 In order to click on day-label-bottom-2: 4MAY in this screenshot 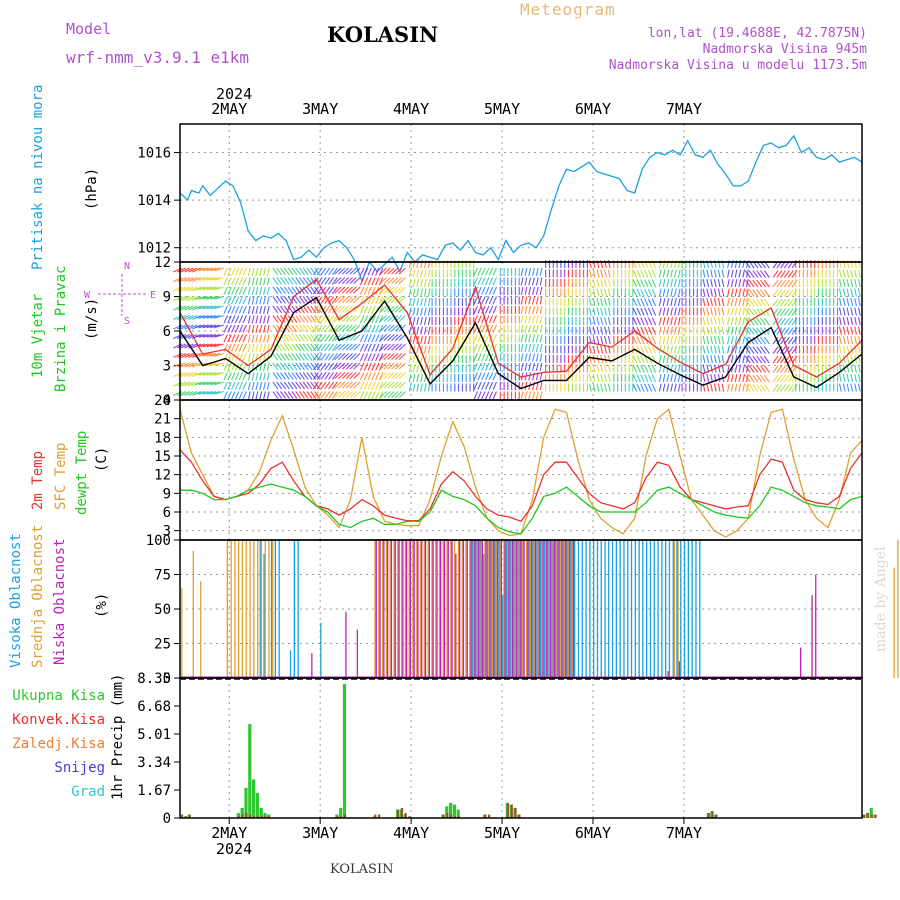, I will do `click(411, 833)`.